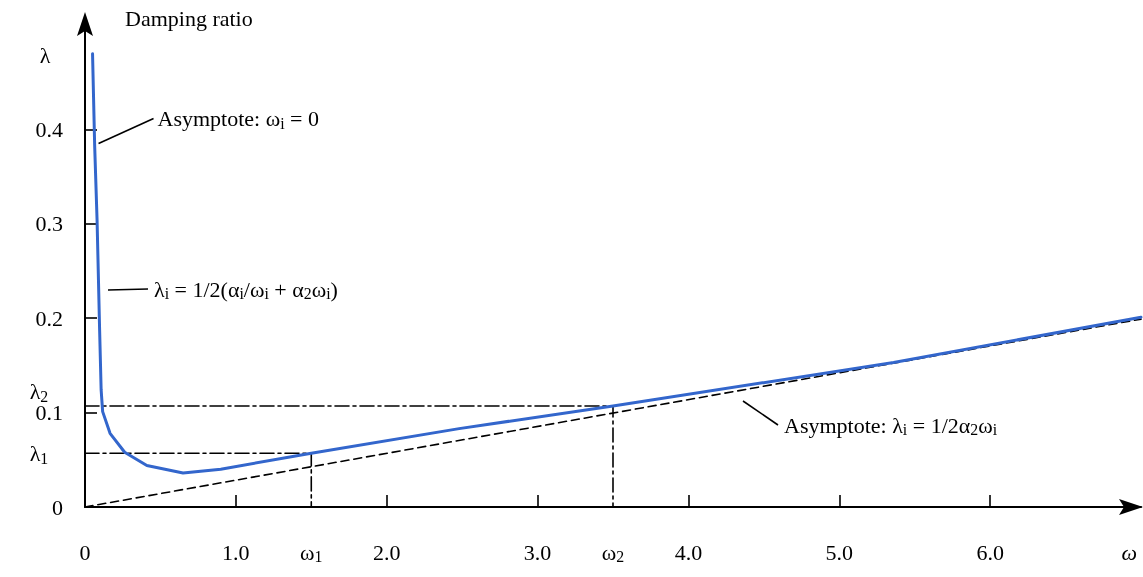  Describe the element at coordinates (688, 552) in the screenshot. I see `x-tick-label: 4.0` at that location.